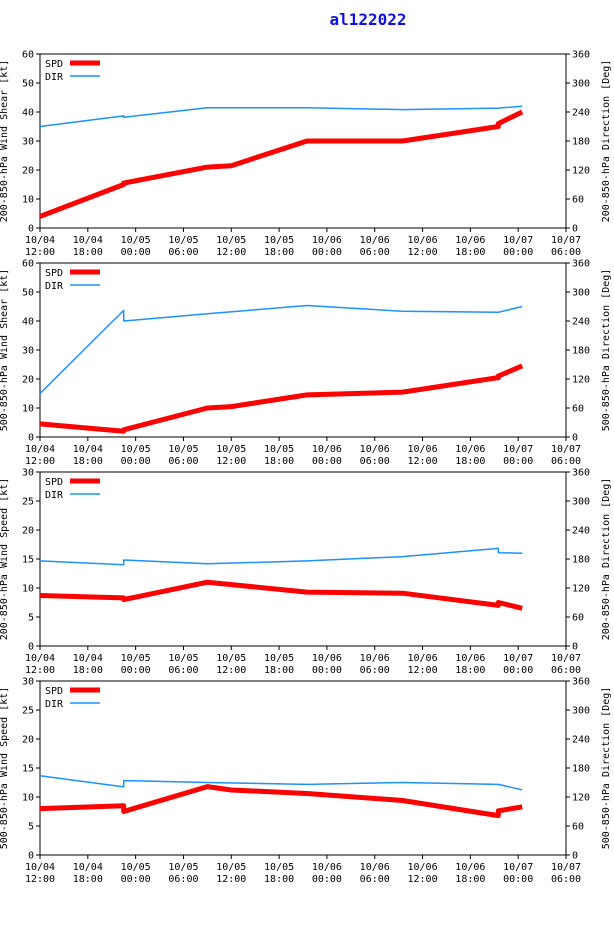 The image size is (614, 936). What do you see at coordinates (28, 113) in the screenshot?
I see `left-y-tick-label: 40` at bounding box center [28, 113].